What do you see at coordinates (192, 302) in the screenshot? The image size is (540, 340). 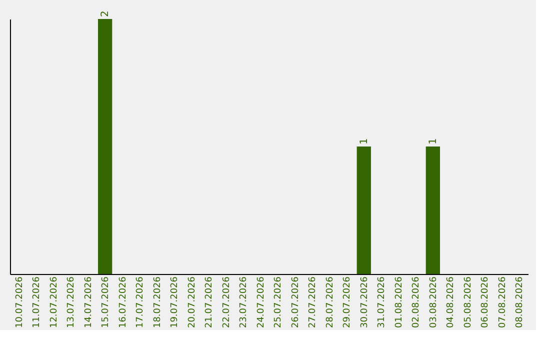 I see `x-tick-label: 20.07.2026` at bounding box center [192, 302].